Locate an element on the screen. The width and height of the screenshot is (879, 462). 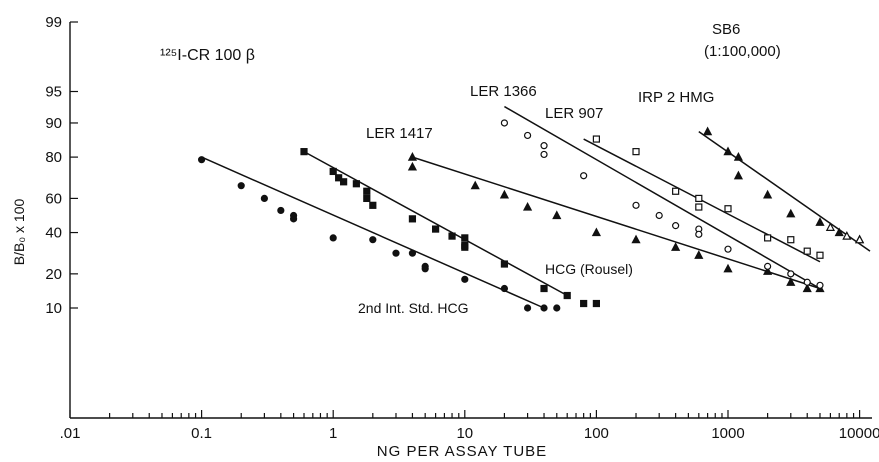
x-tick-label: 1000 is located at coordinates (727, 433).